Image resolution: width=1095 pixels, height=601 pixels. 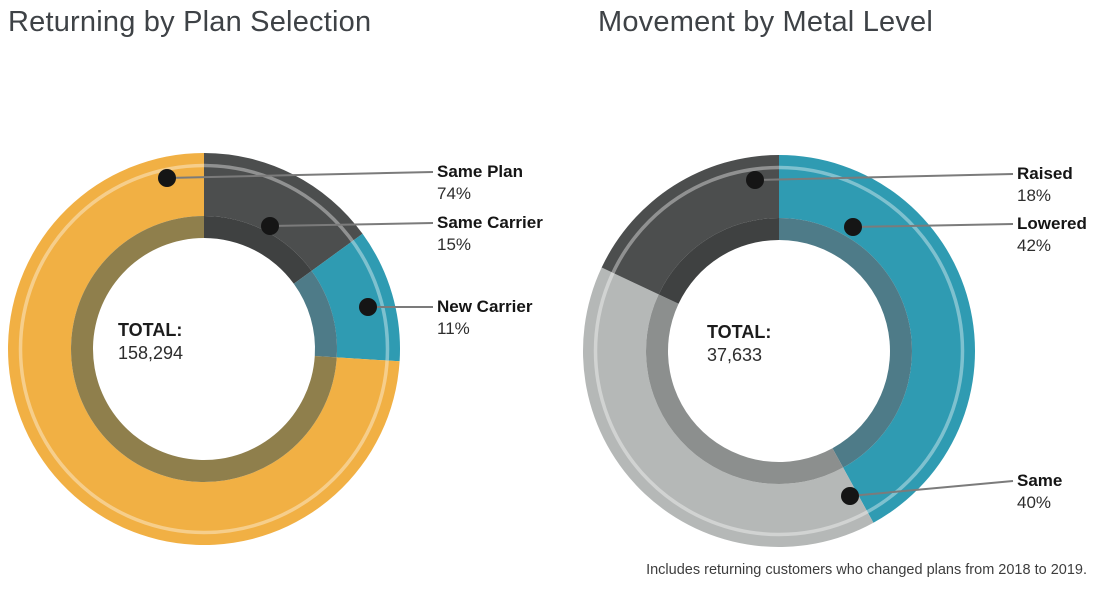 I want to click on callout-new-carrier-percent: 11%, so click(x=453, y=328).